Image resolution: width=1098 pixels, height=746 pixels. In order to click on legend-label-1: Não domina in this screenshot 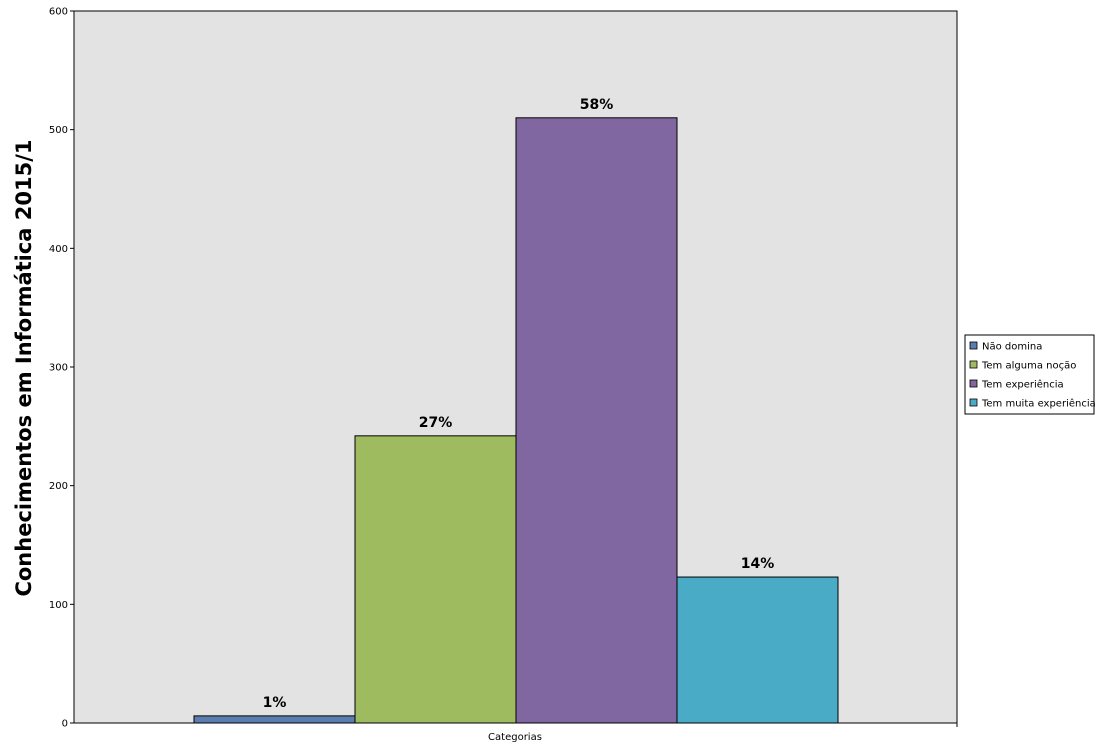, I will do `click(1012, 347)`.